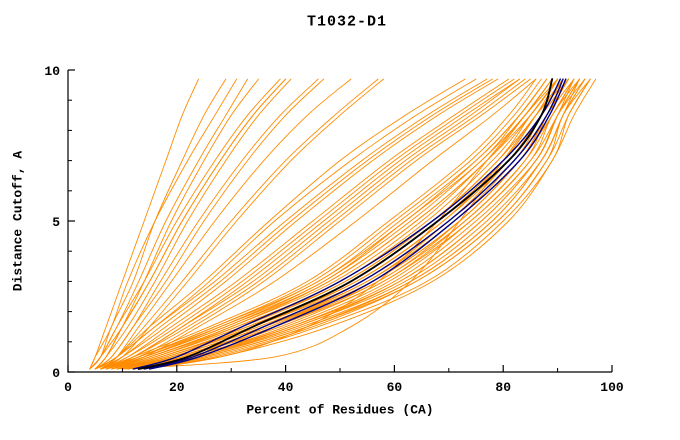  I want to click on x-axis-label: Percent of Residues (CA), so click(340, 410).